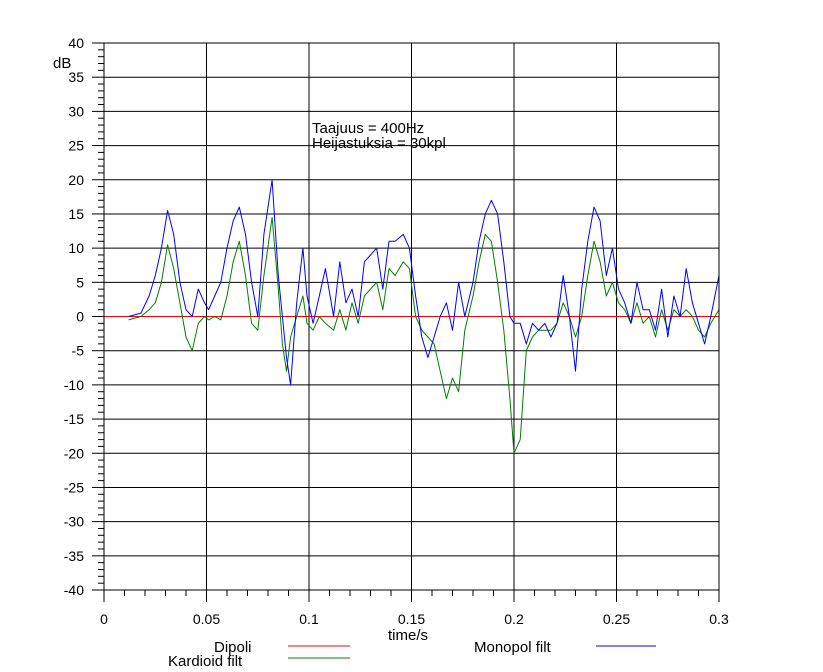  What do you see at coordinates (76, 146) in the screenshot?
I see `y-tick-label: 25` at bounding box center [76, 146].